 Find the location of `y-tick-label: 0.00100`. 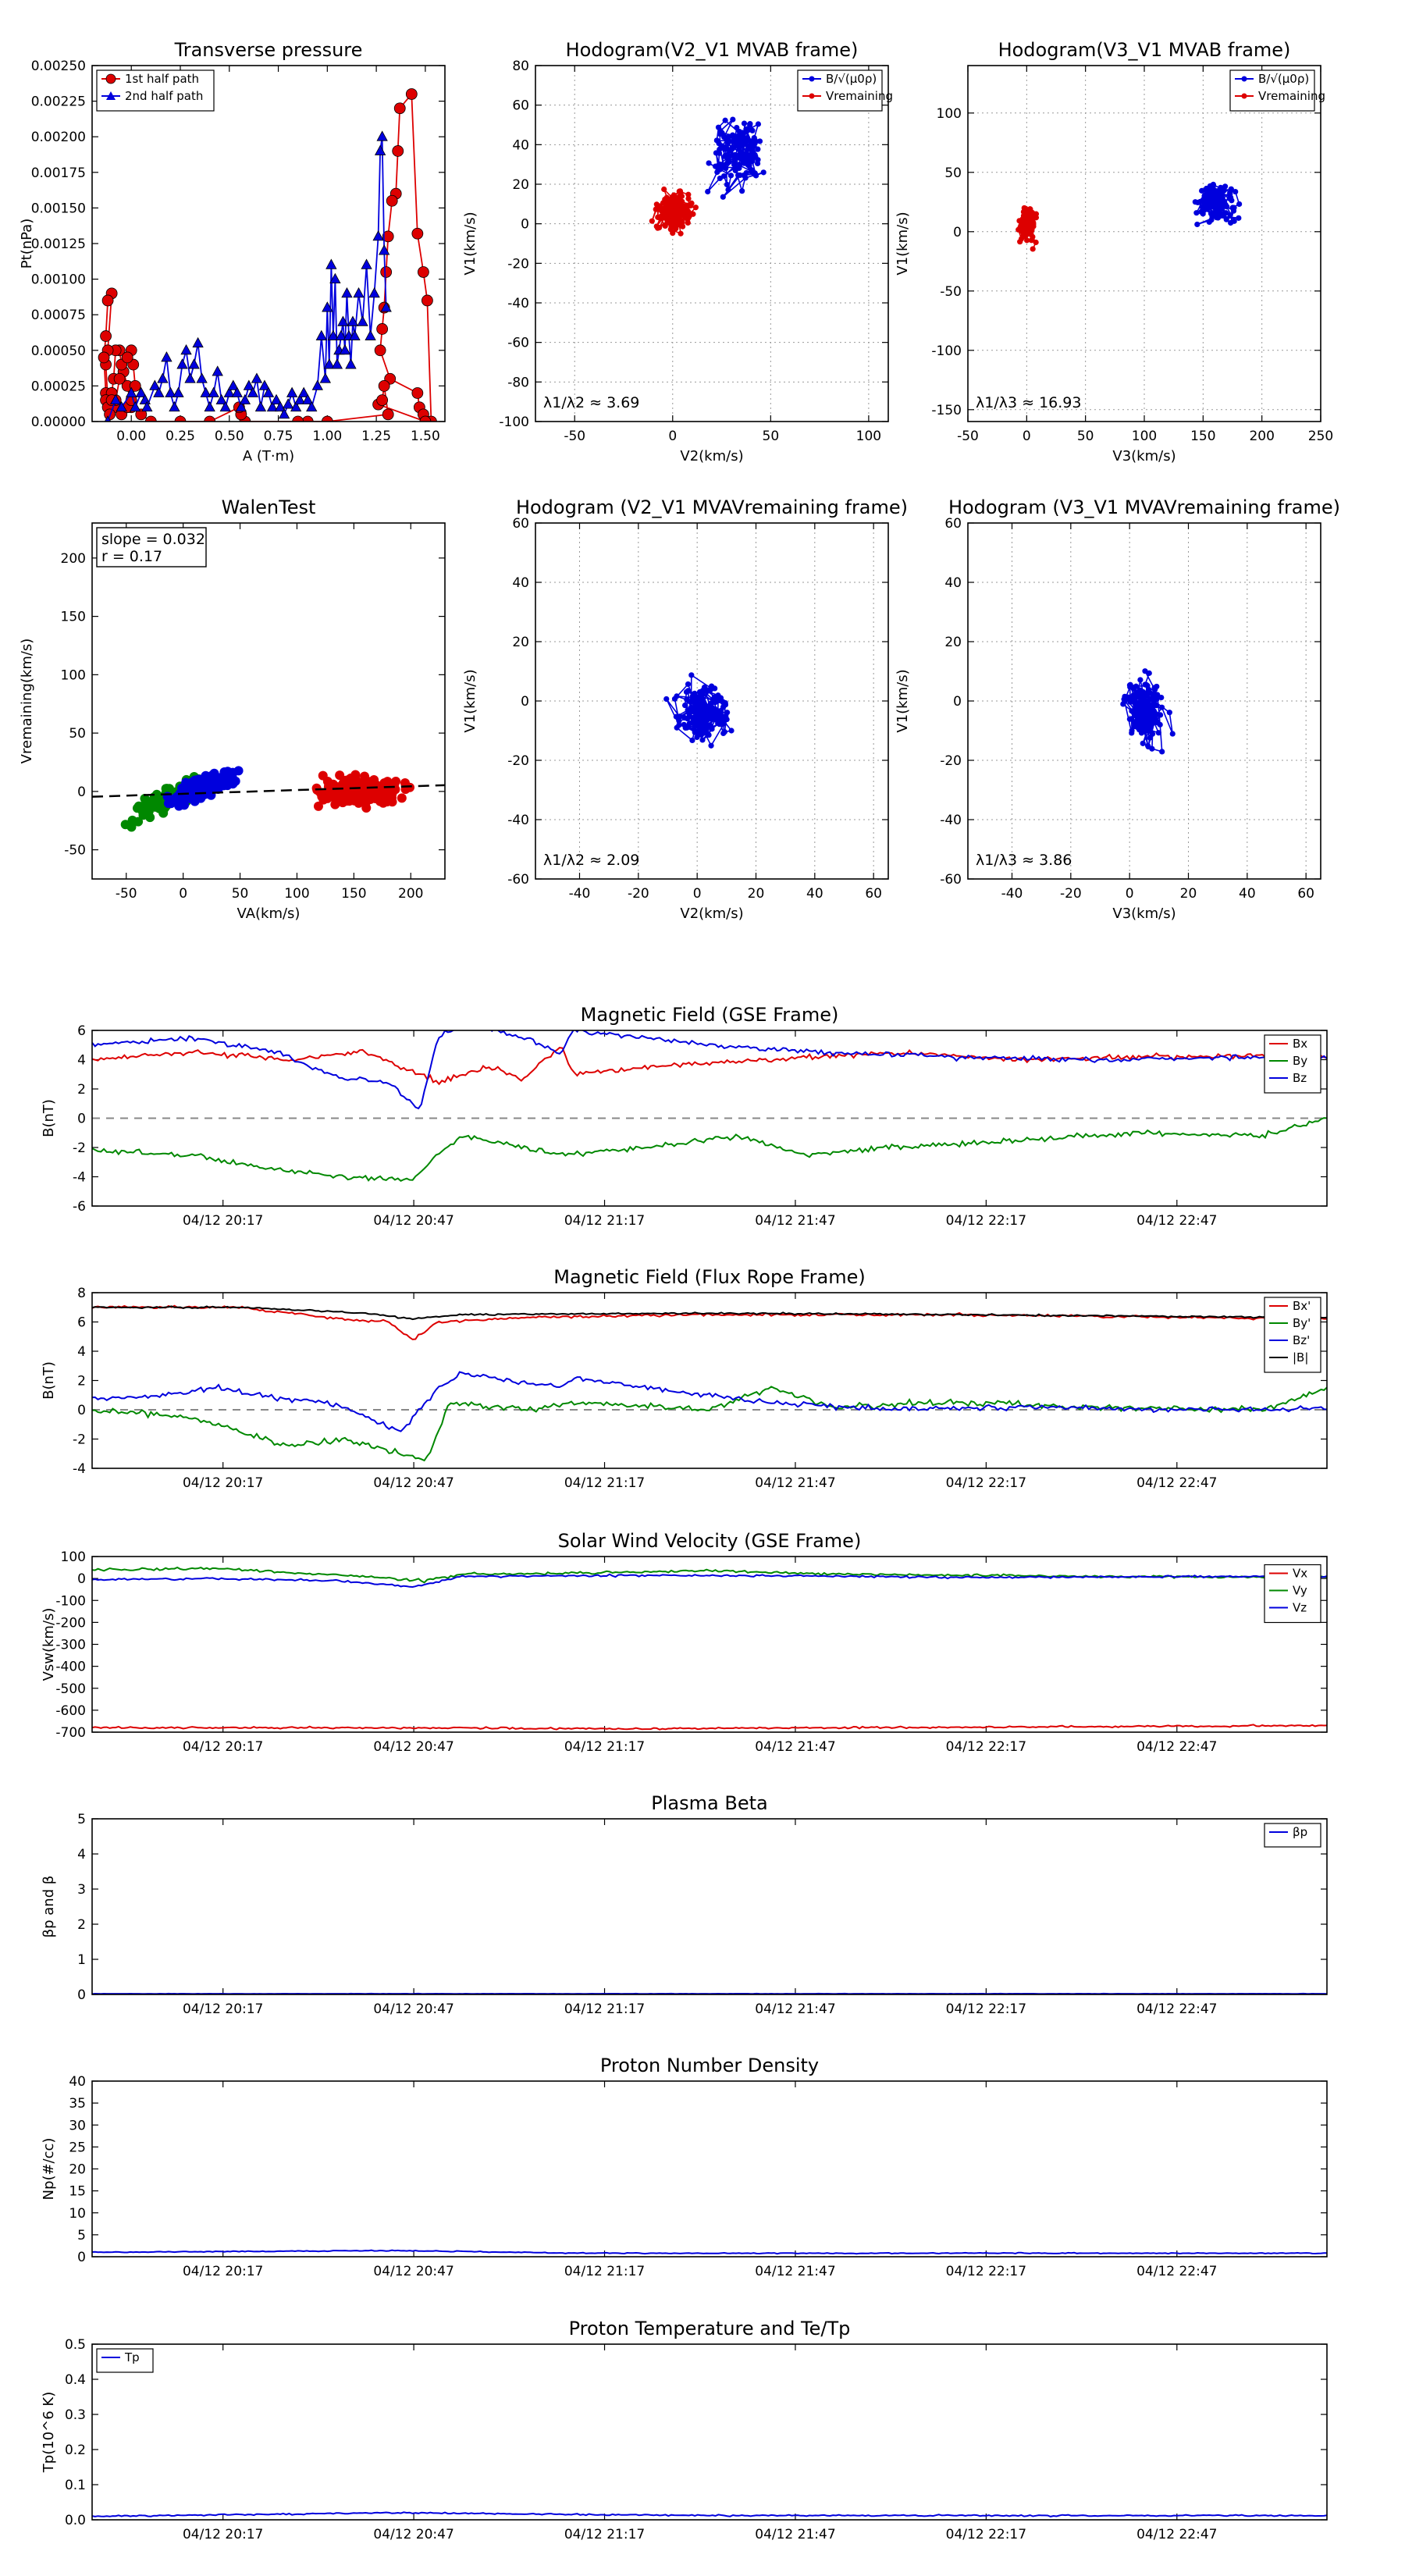

y-tick-label: 0.00100 is located at coordinates (59, 280).